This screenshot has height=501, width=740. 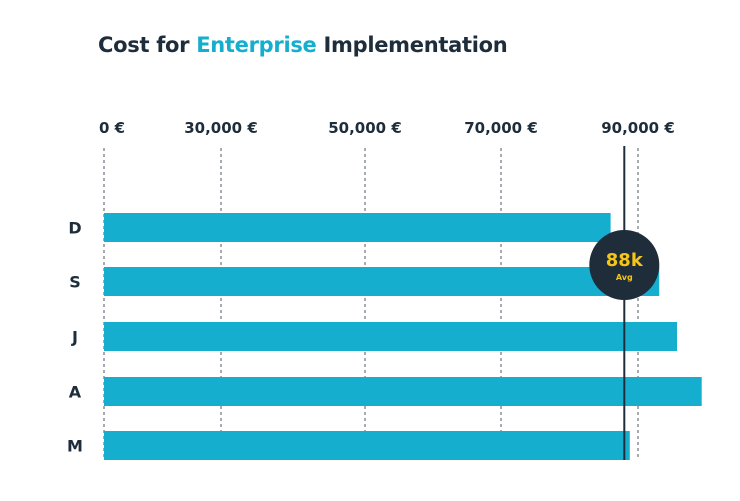 What do you see at coordinates (75, 392) in the screenshot?
I see `category-label: A` at bounding box center [75, 392].